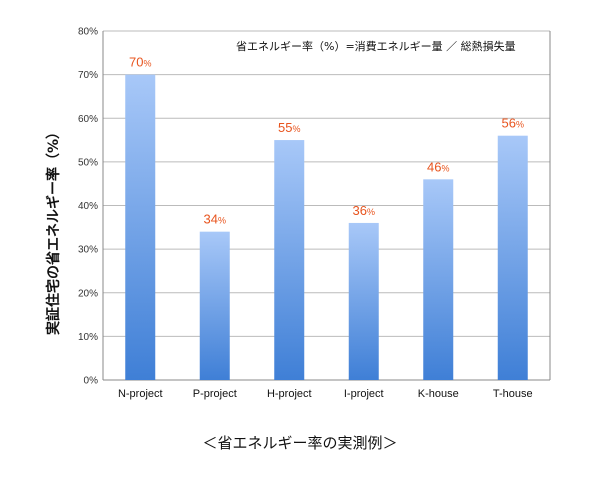 Image resolution: width=600 pixels, height=489 pixels. I want to click on y-axis-label: 実証住宅の省エネルギー率（%）, so click(53, 230).